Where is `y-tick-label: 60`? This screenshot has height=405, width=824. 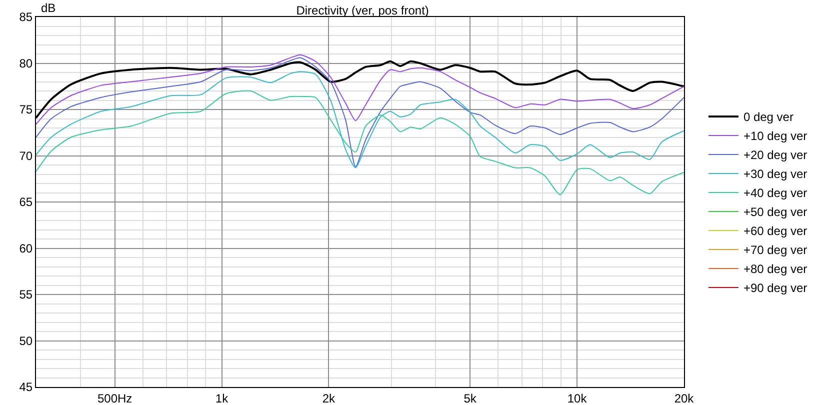 y-tick-label: 60 is located at coordinates (26, 248).